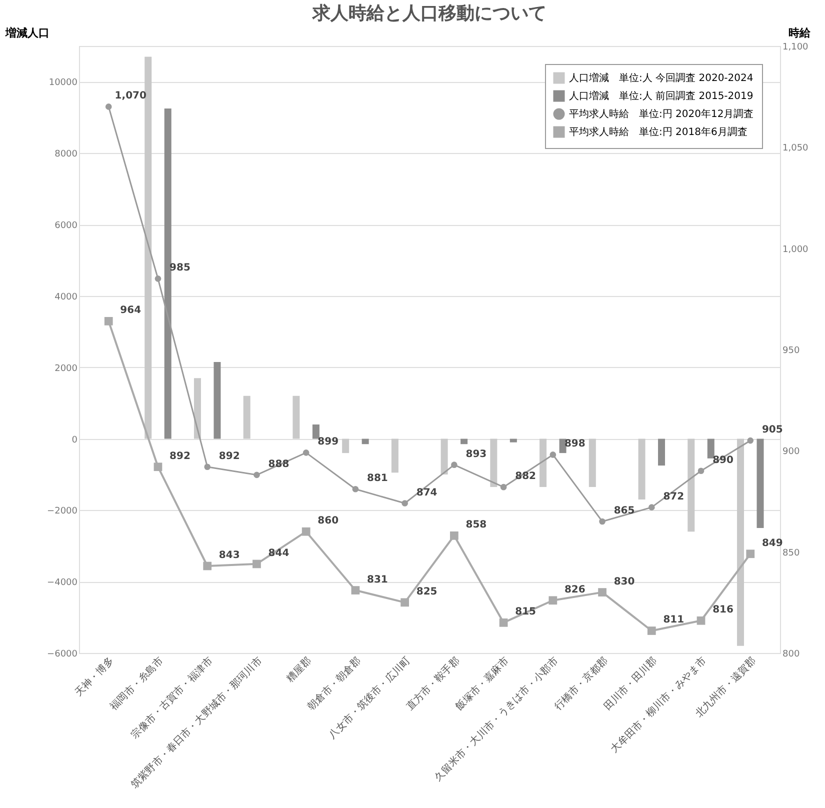 This screenshot has width=825, height=808. I want to click on data-label: 816, so click(723, 610).